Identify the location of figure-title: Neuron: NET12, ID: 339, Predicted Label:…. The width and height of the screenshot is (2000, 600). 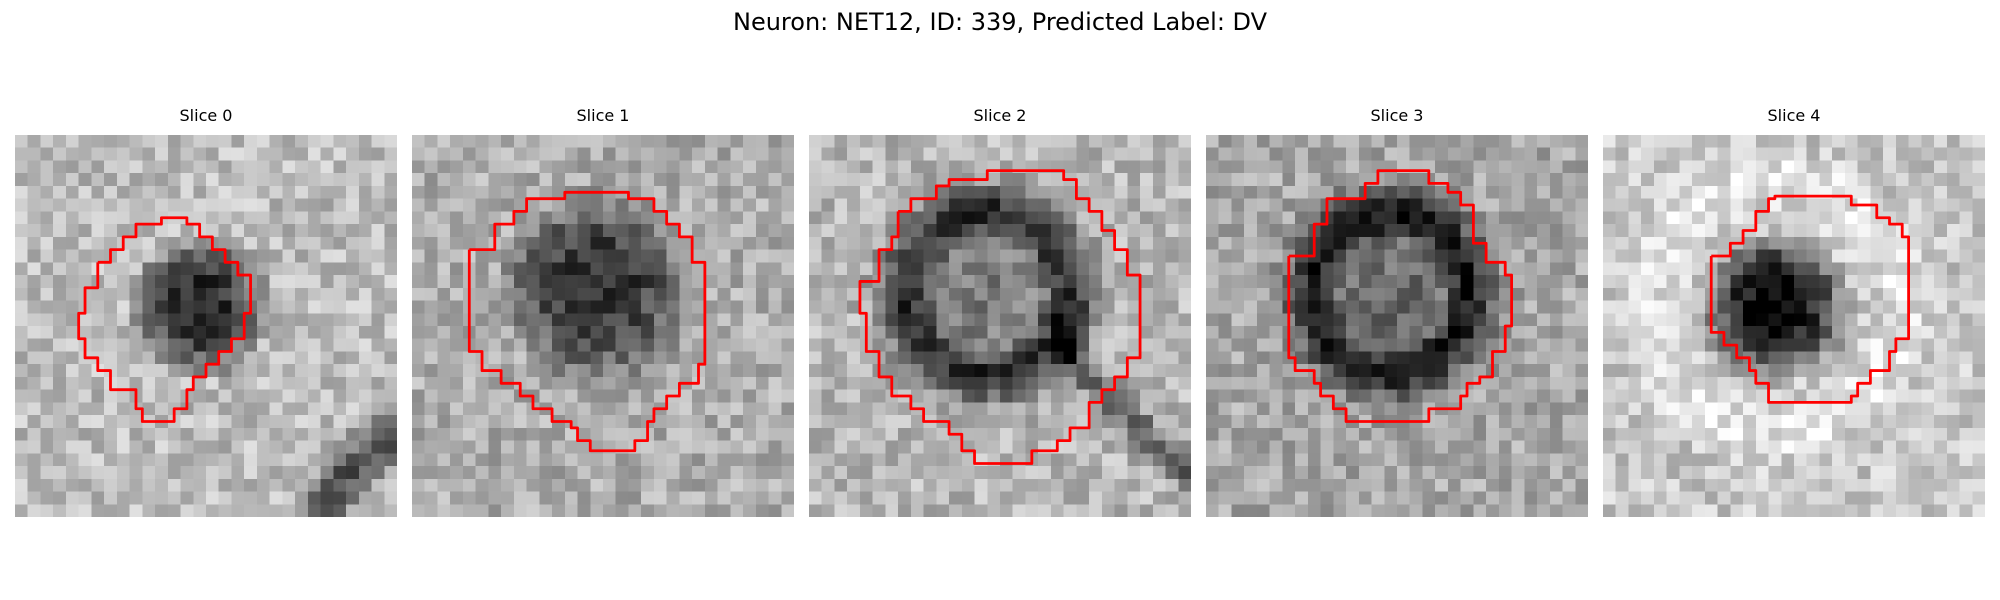
(1000, 22).